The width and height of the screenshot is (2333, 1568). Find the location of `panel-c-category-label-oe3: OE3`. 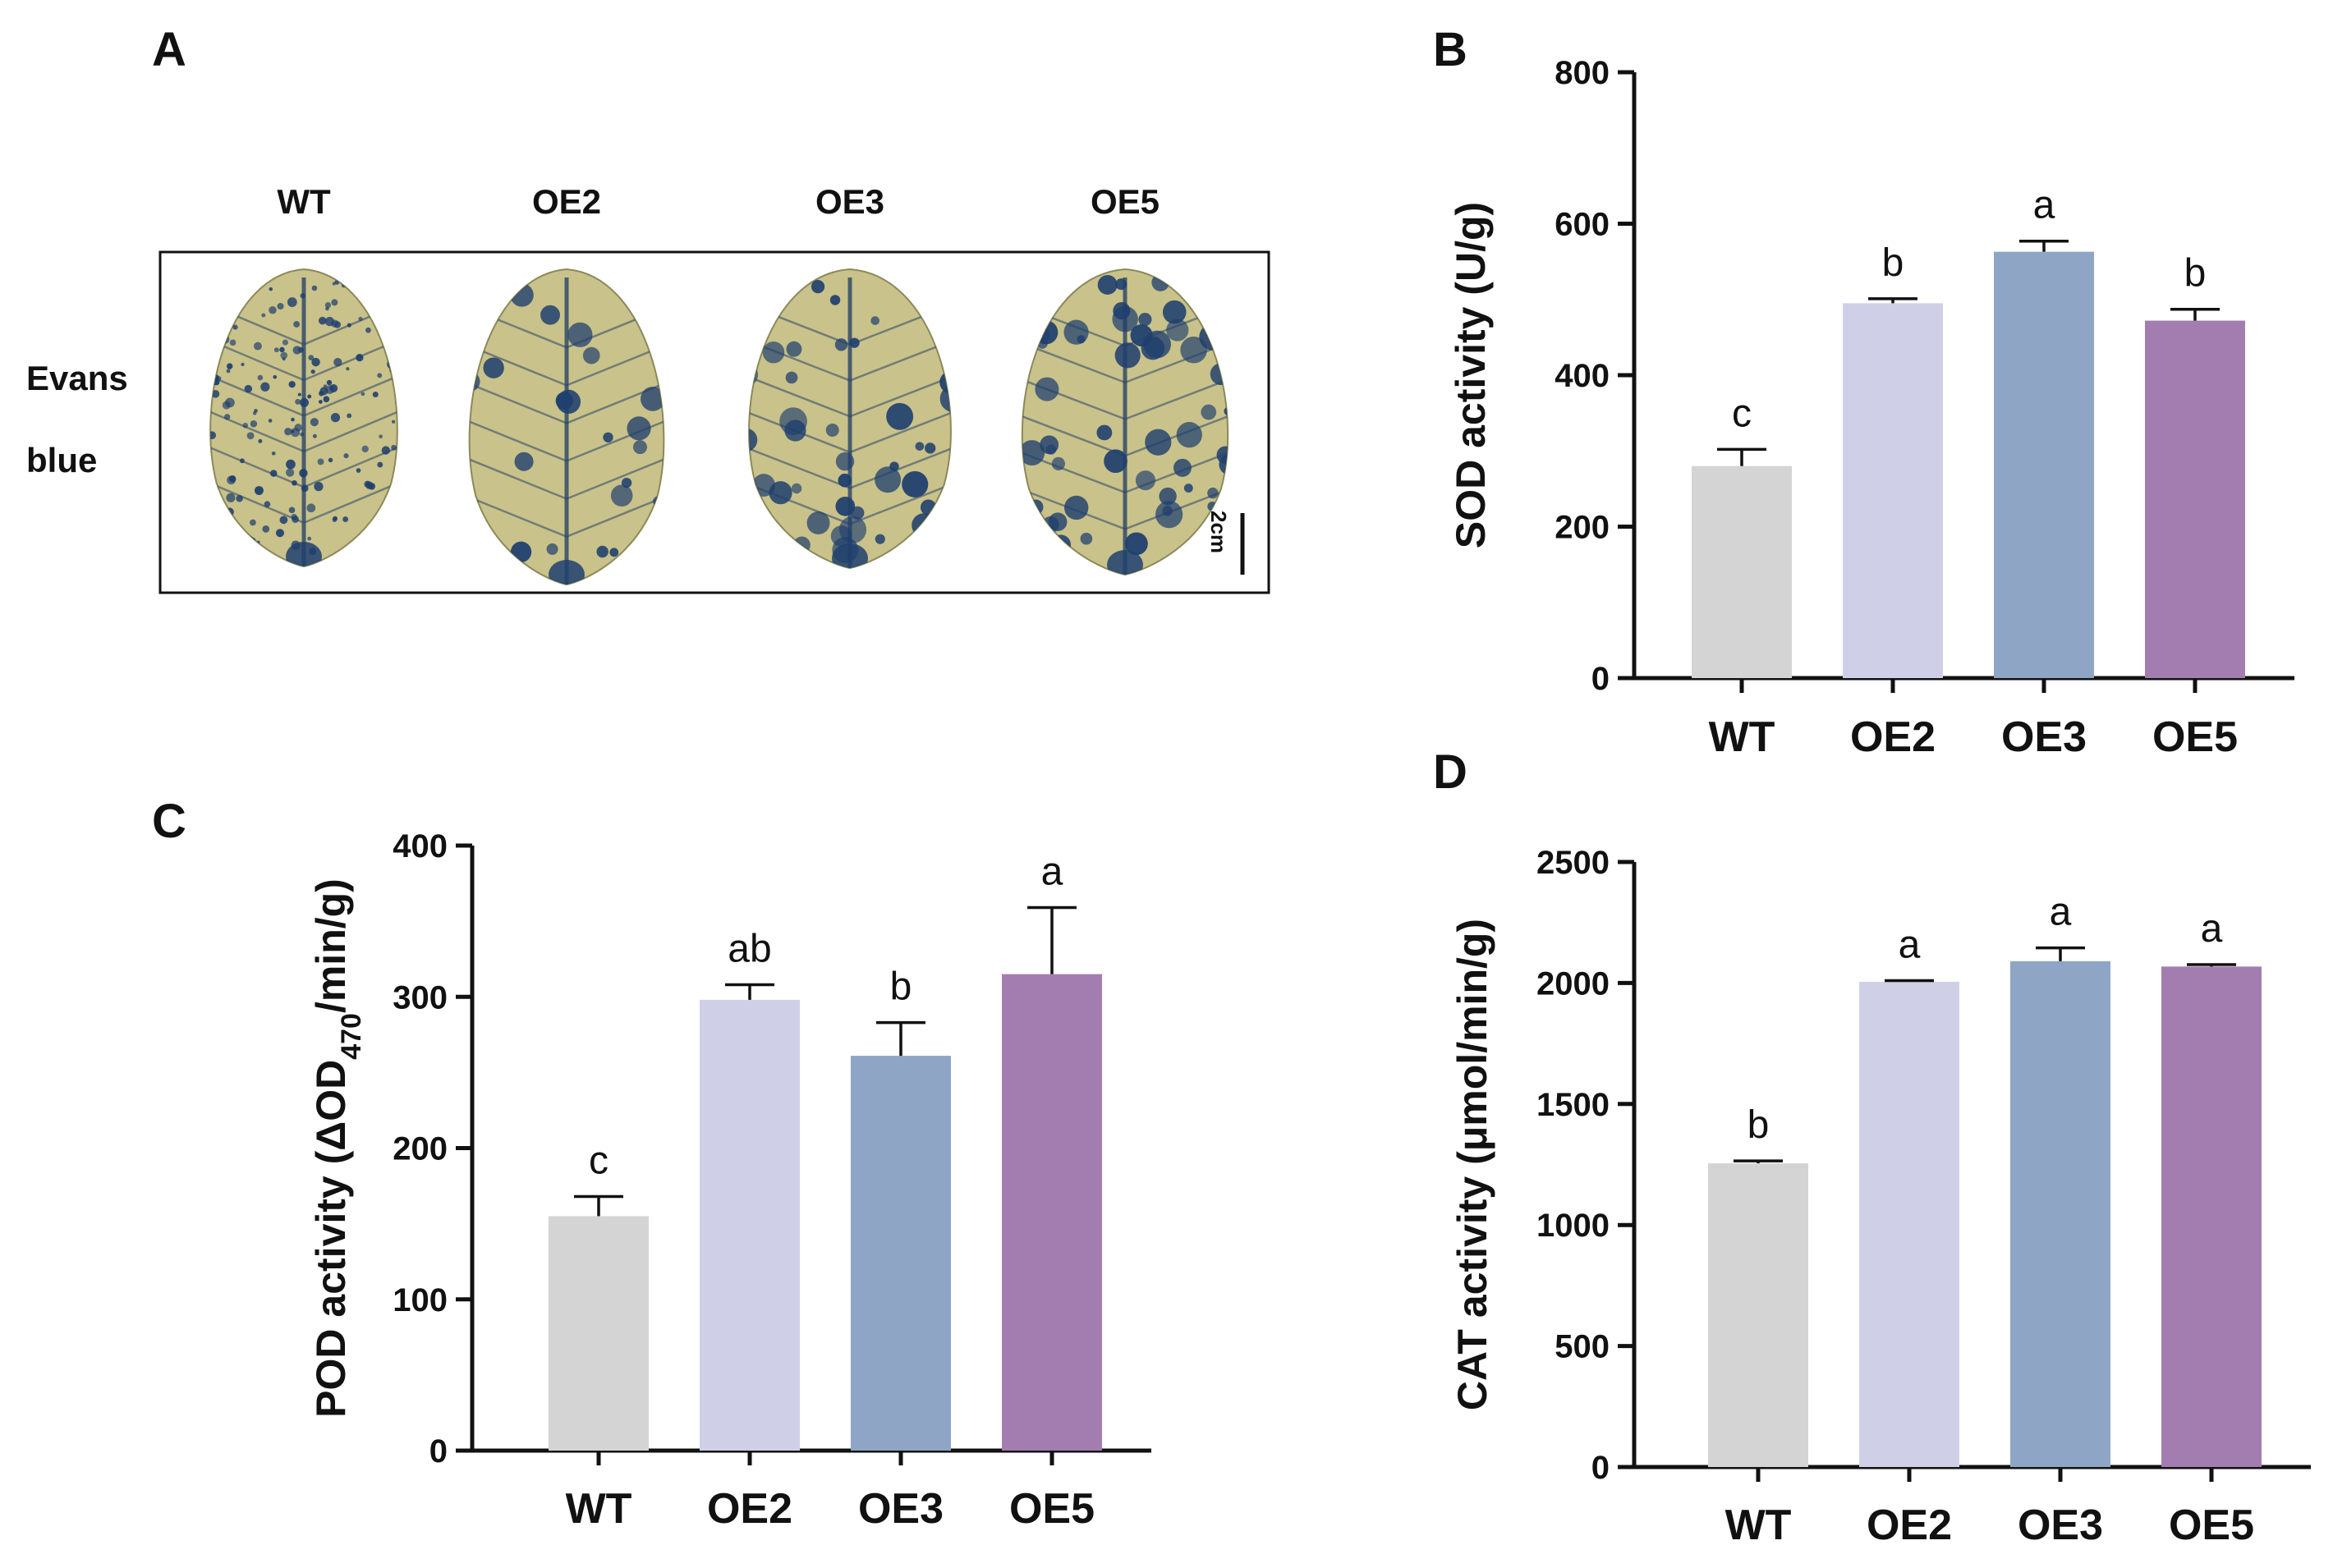

panel-c-category-label-oe3: OE3 is located at coordinates (901, 1509).